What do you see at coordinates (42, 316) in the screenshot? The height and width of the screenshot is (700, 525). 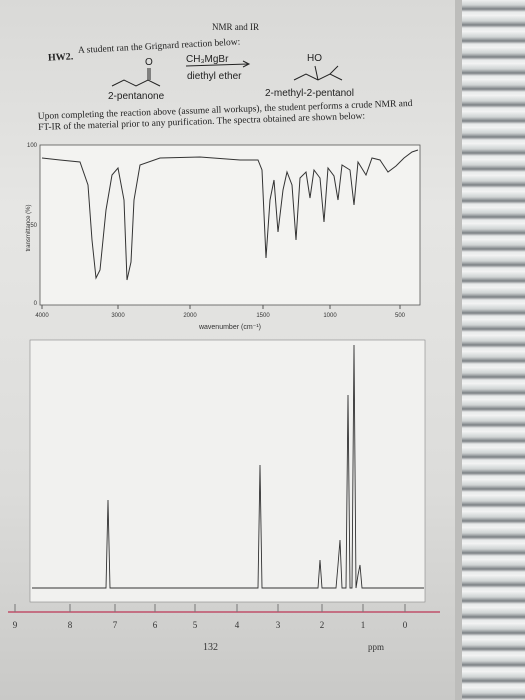 I see `ir-x-tick-label: 4000` at bounding box center [42, 316].